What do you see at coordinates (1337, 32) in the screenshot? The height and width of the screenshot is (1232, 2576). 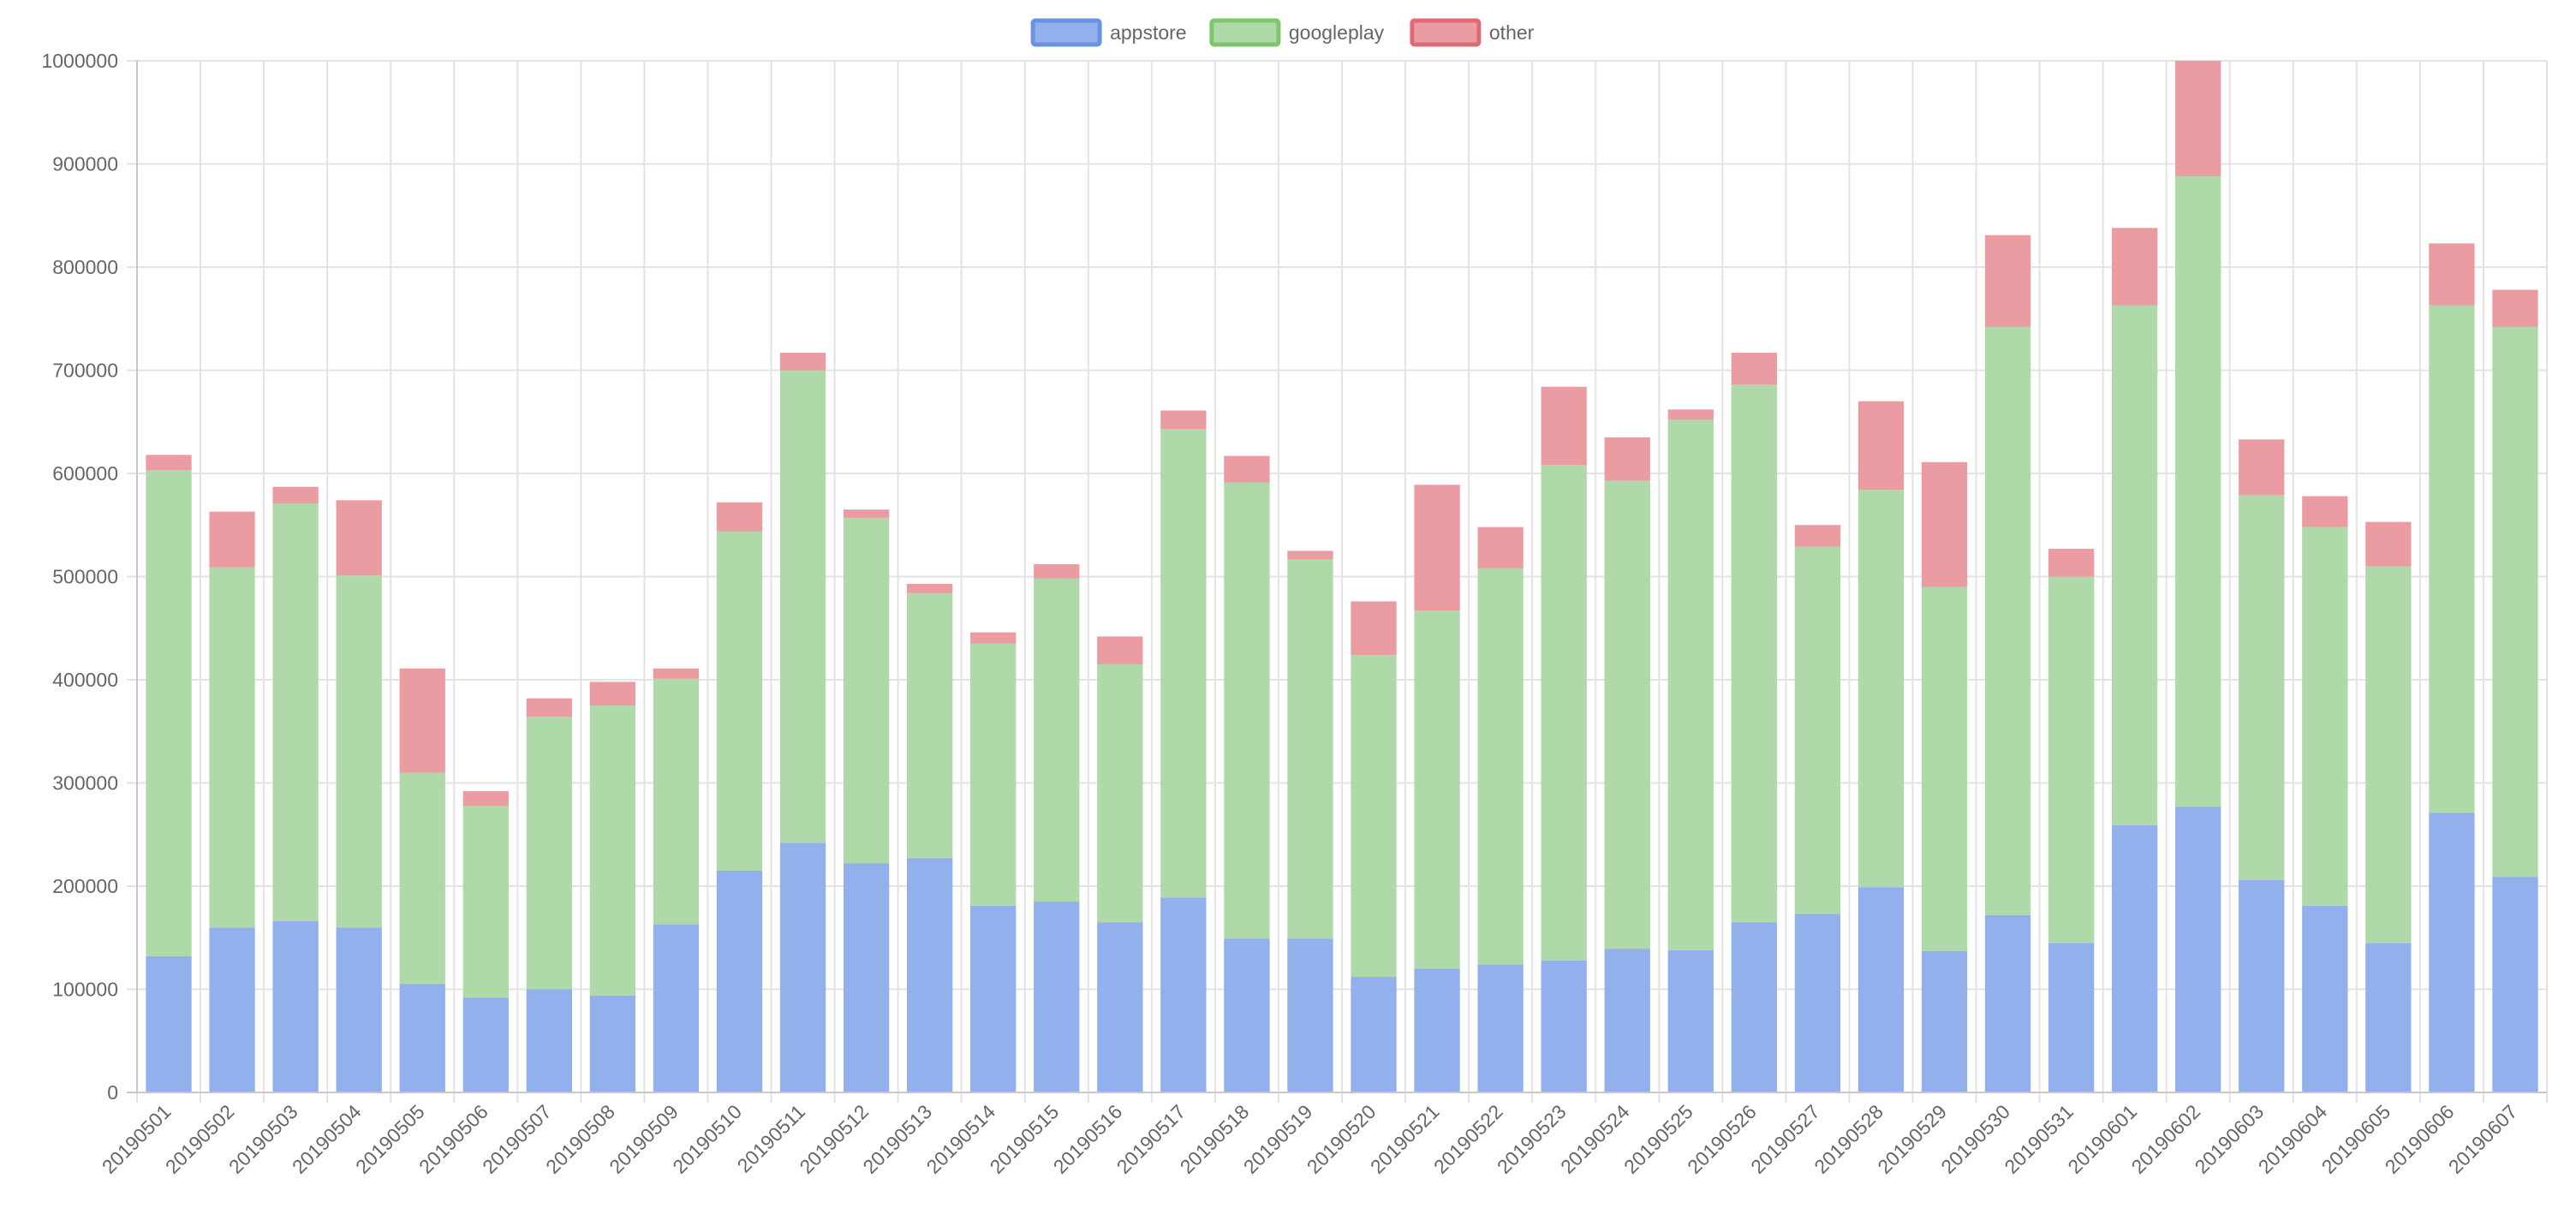 I see `legend-label-googleplay: googleplay` at bounding box center [1337, 32].